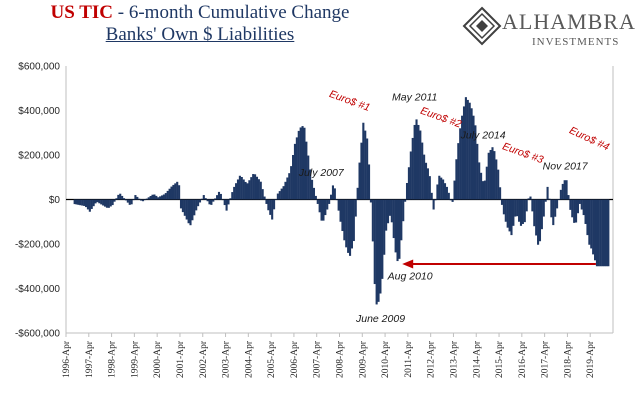 The image size is (641, 401). I want to click on x-tick-label: 2016-Apr, so click(523, 359).